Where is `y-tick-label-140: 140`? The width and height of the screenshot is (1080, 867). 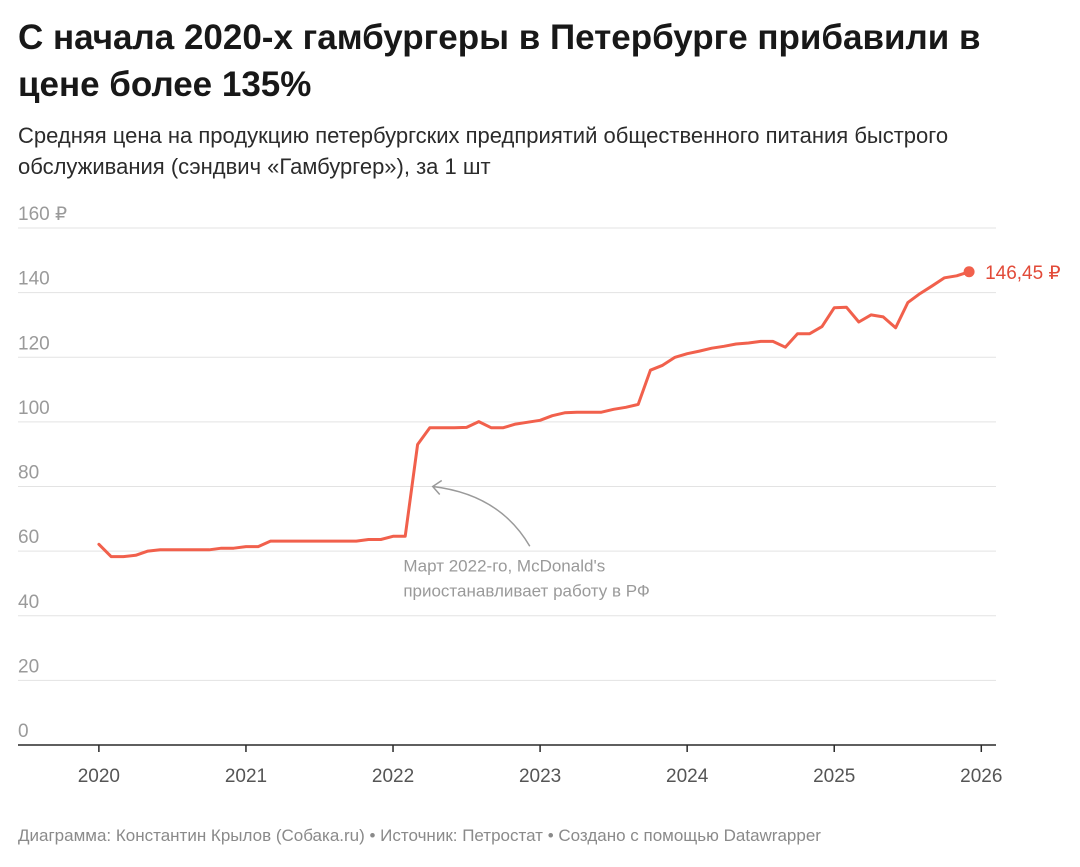 y-tick-label-140: 140 is located at coordinates (34, 279).